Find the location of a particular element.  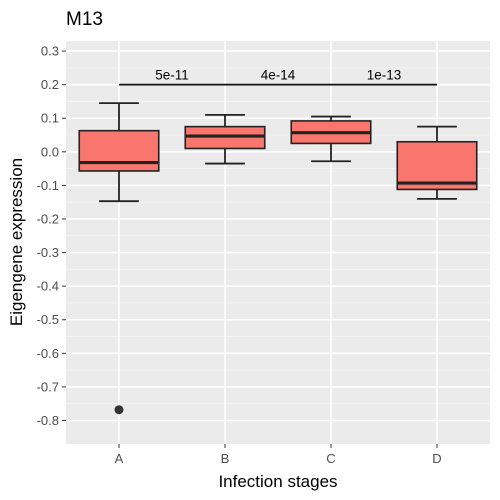

y-tick-label: 0.2 is located at coordinates (50, 84).